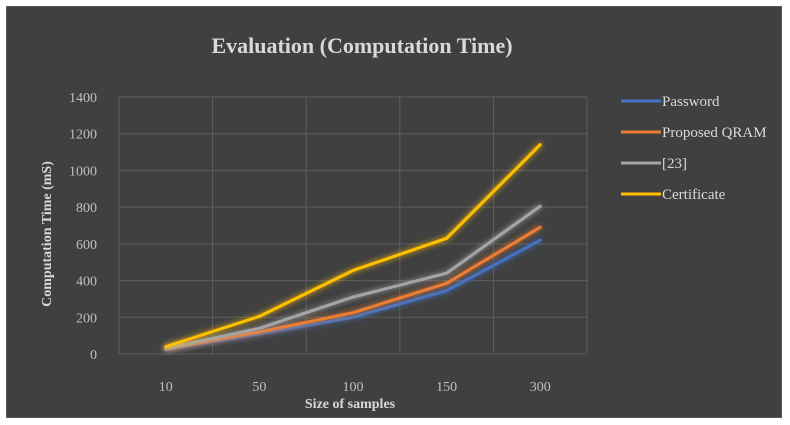 Image resolution: width=790 pixels, height=425 pixels. What do you see at coordinates (86, 282) in the screenshot?
I see `y-tick-label: 400` at bounding box center [86, 282].